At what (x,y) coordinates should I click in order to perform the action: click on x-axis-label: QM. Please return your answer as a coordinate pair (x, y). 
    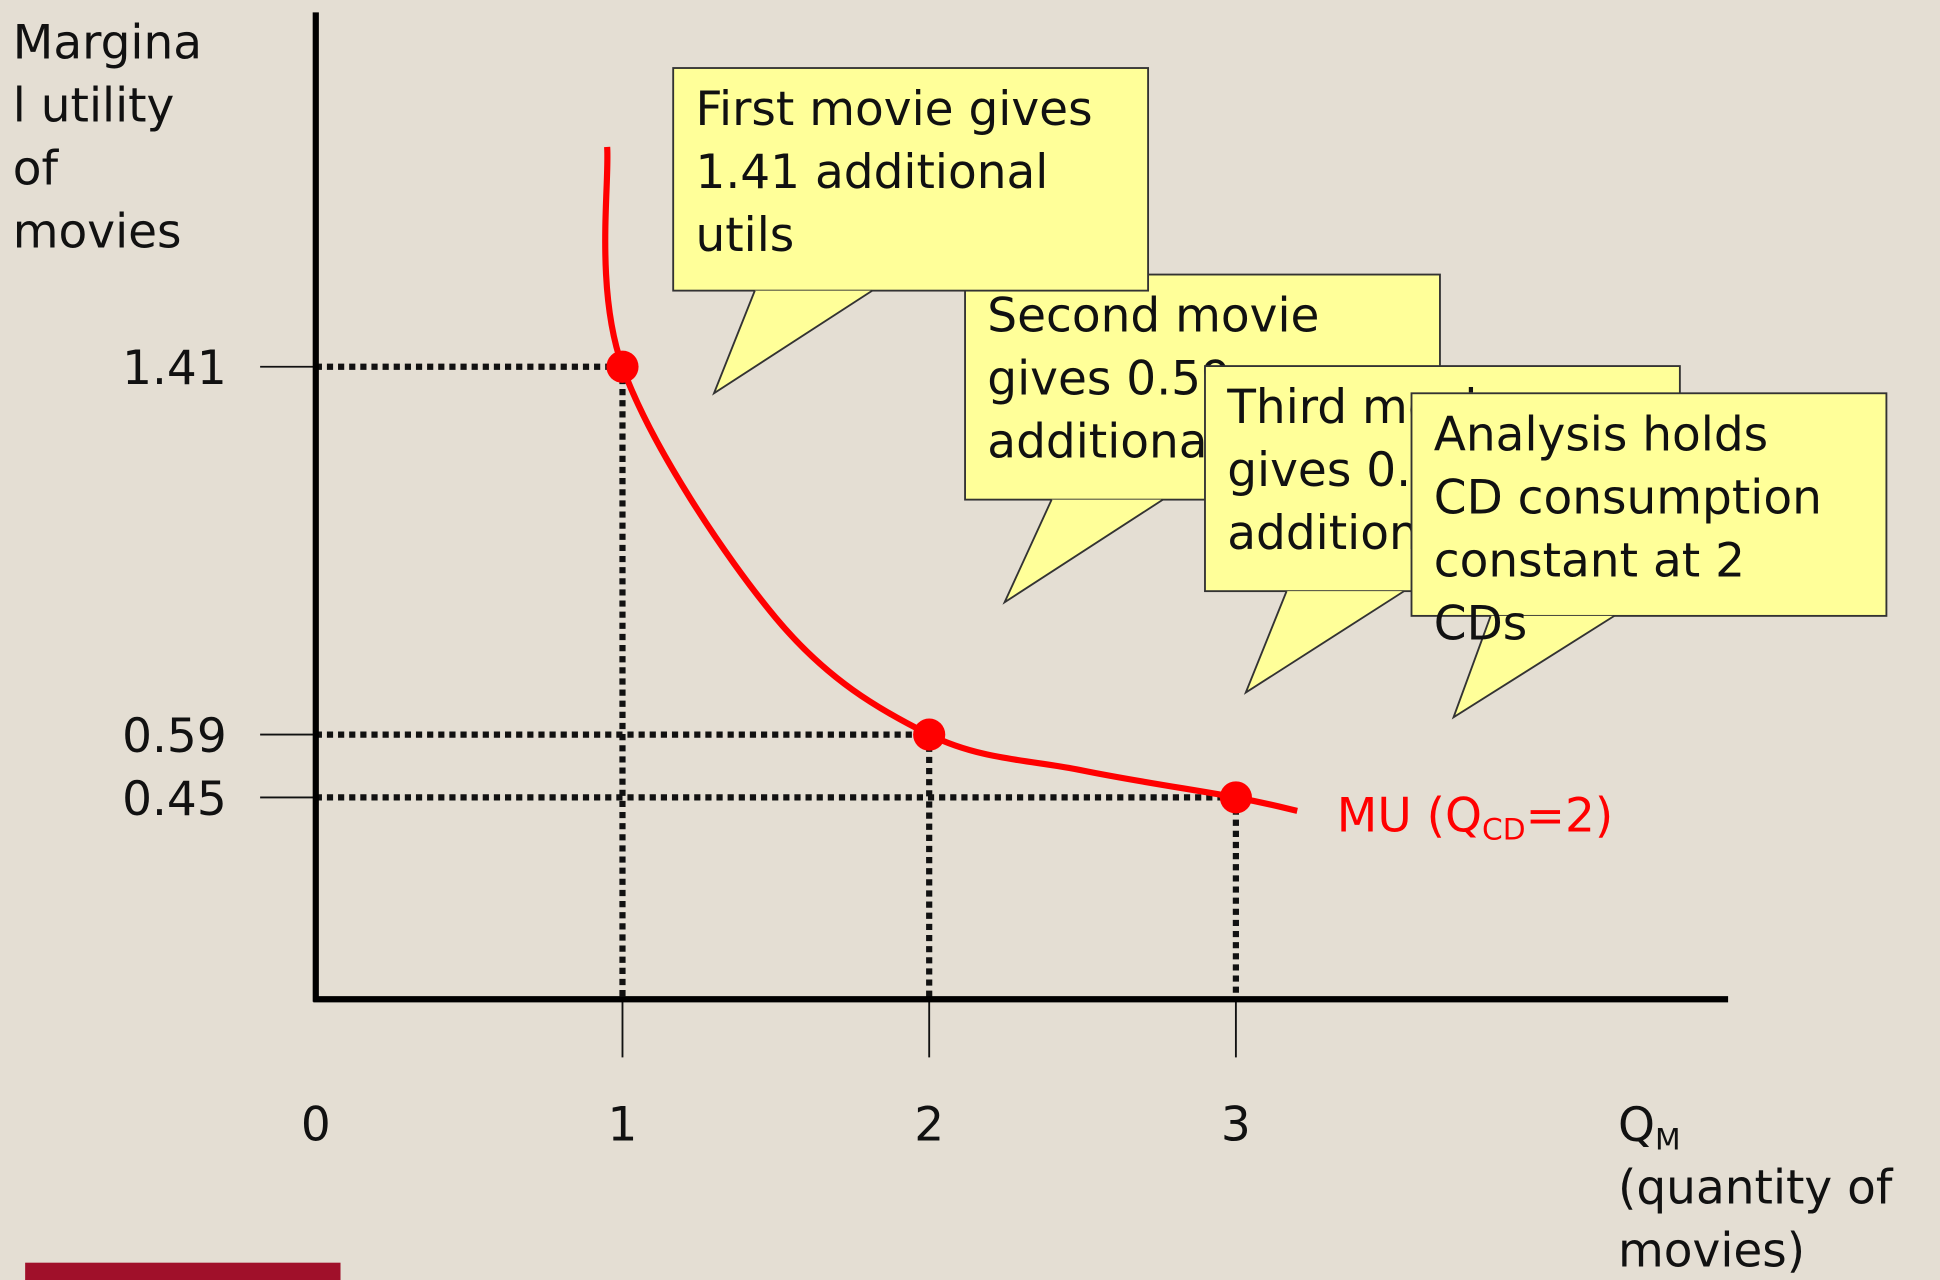
    Looking at the image, I should click on (1649, 1126).